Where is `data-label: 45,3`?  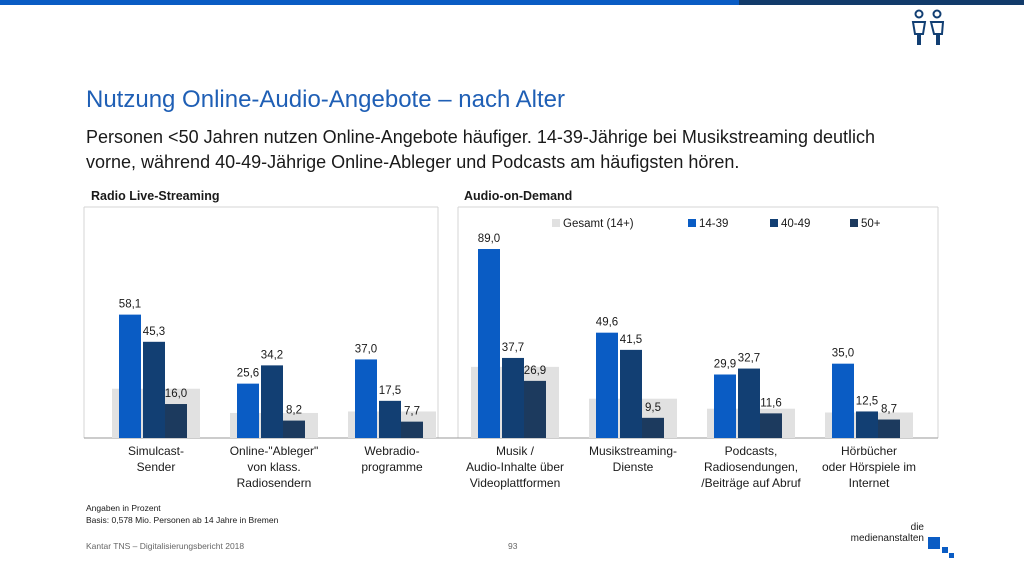 data-label: 45,3 is located at coordinates (154, 332).